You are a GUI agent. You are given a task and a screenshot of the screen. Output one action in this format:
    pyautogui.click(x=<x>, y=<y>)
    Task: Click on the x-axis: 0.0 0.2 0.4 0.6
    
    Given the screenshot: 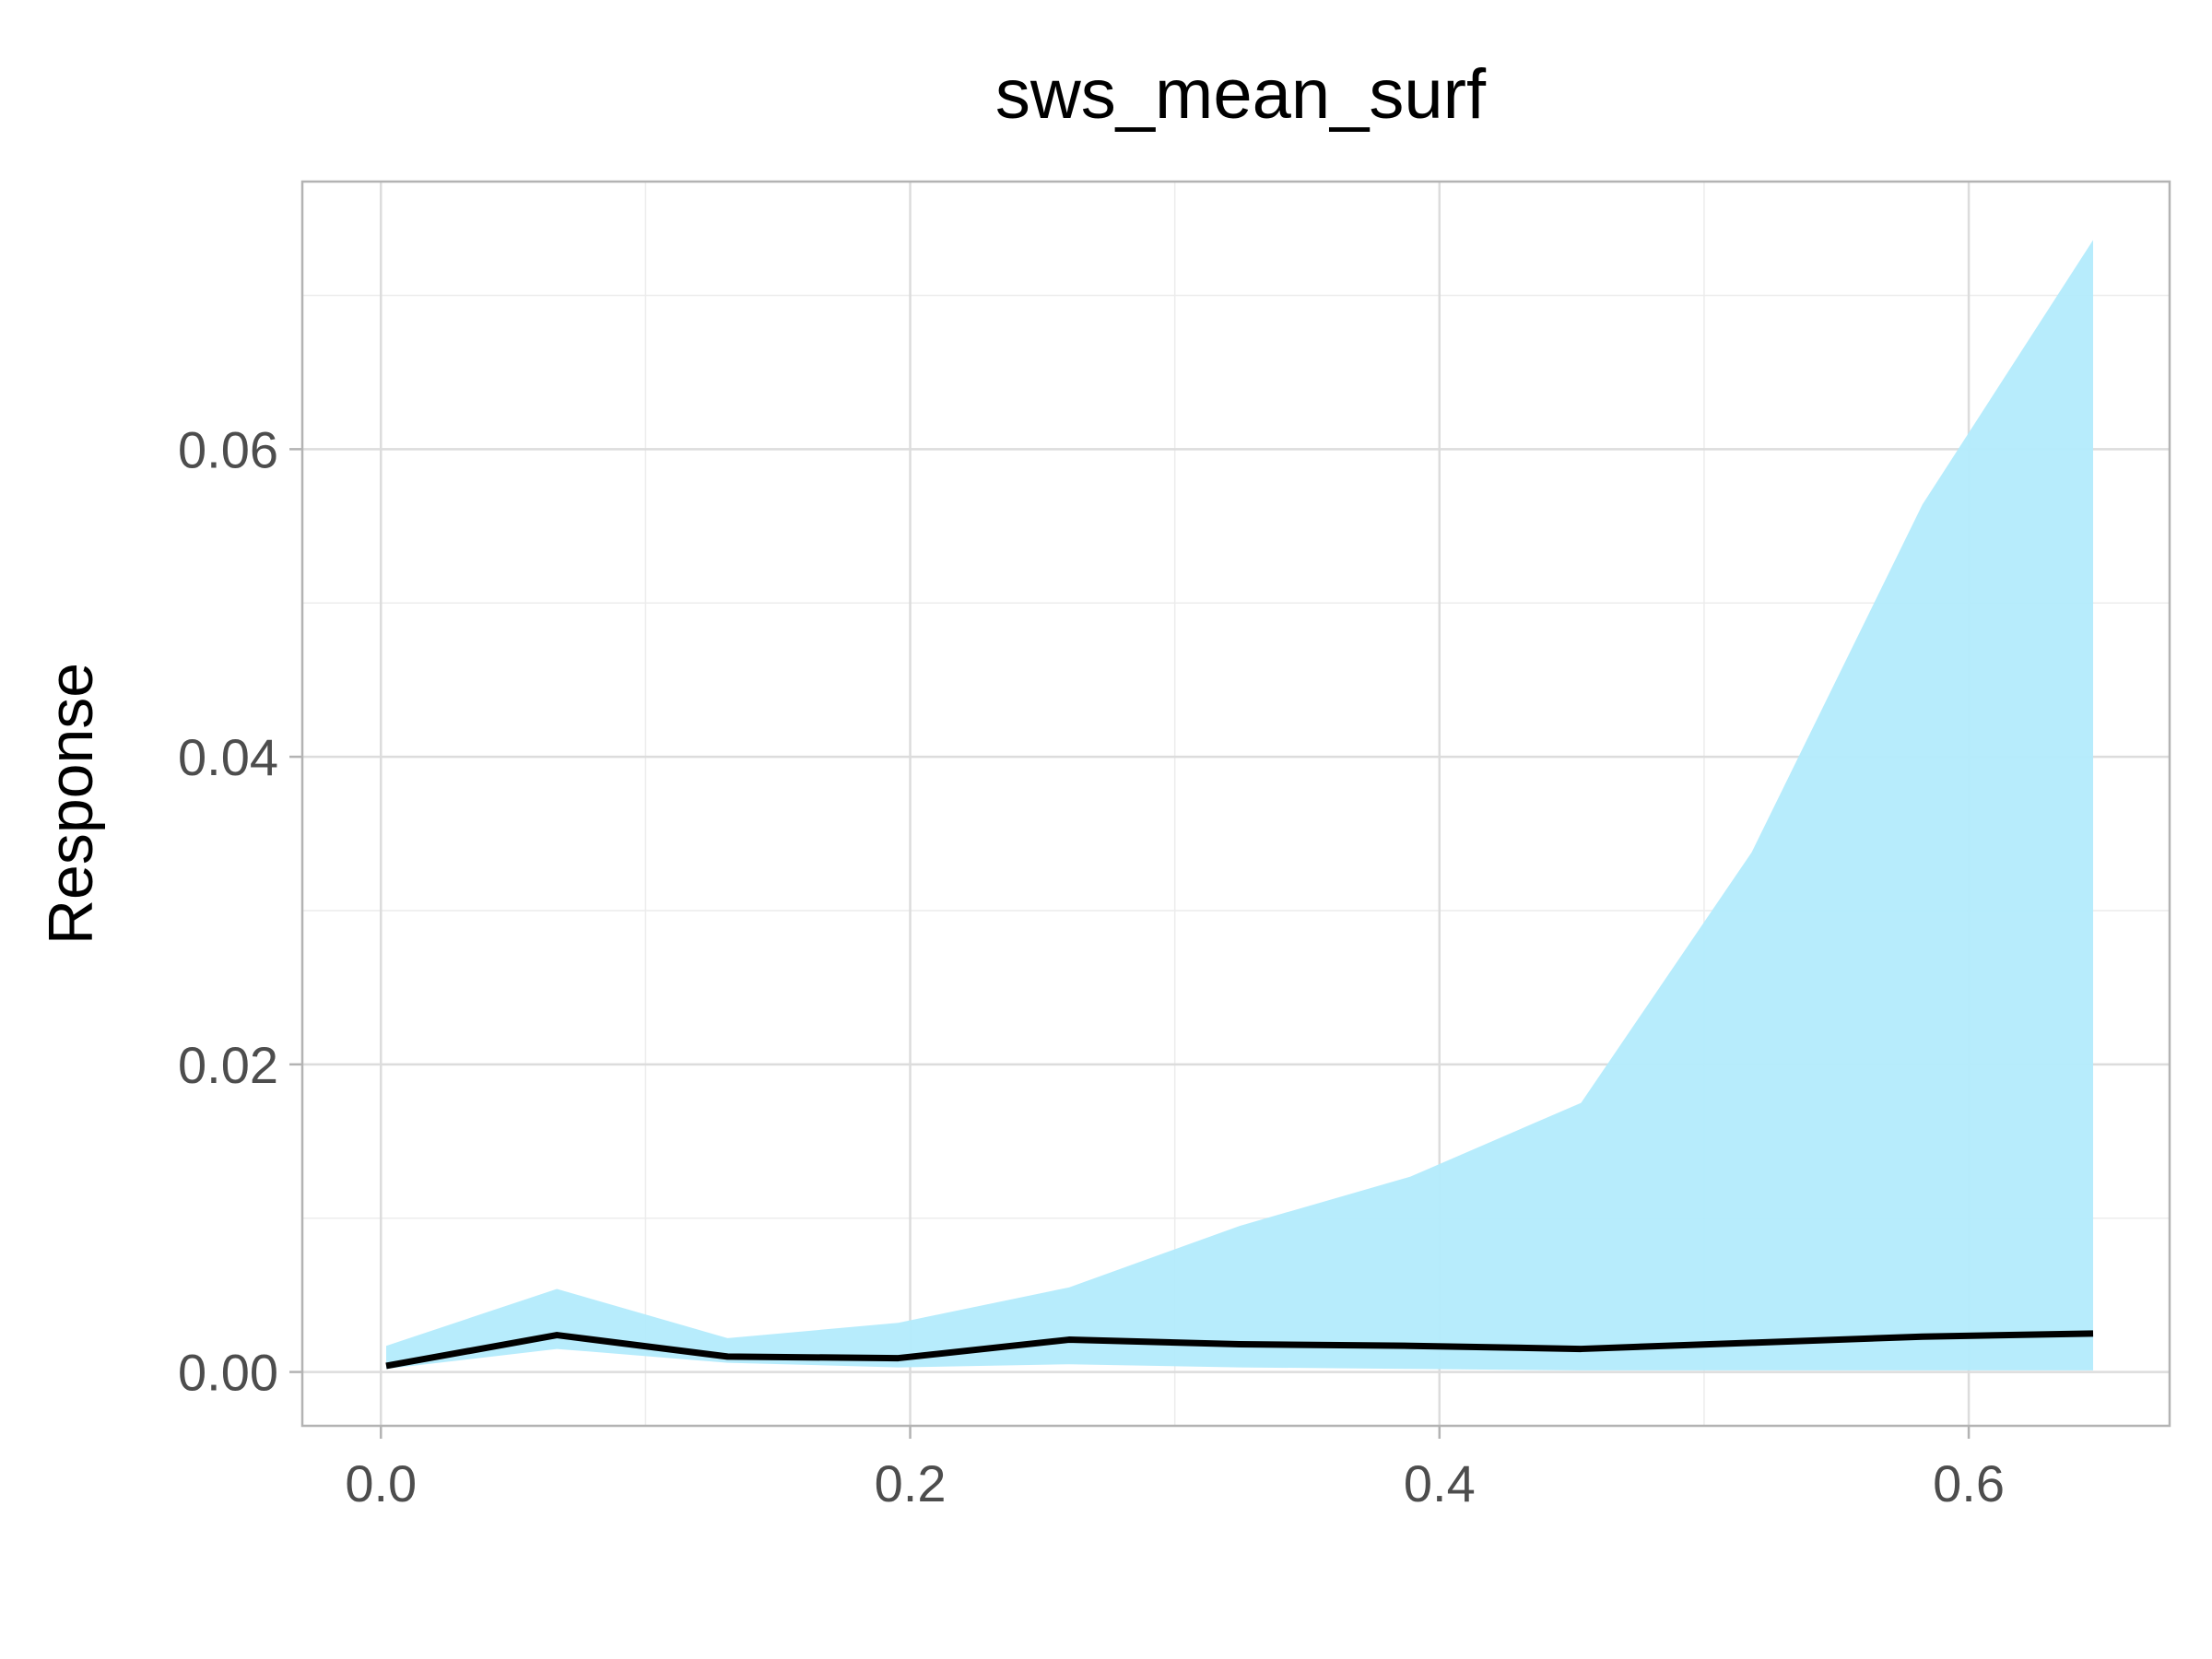 What is the action you would take?
    pyautogui.click(x=1175, y=1469)
    